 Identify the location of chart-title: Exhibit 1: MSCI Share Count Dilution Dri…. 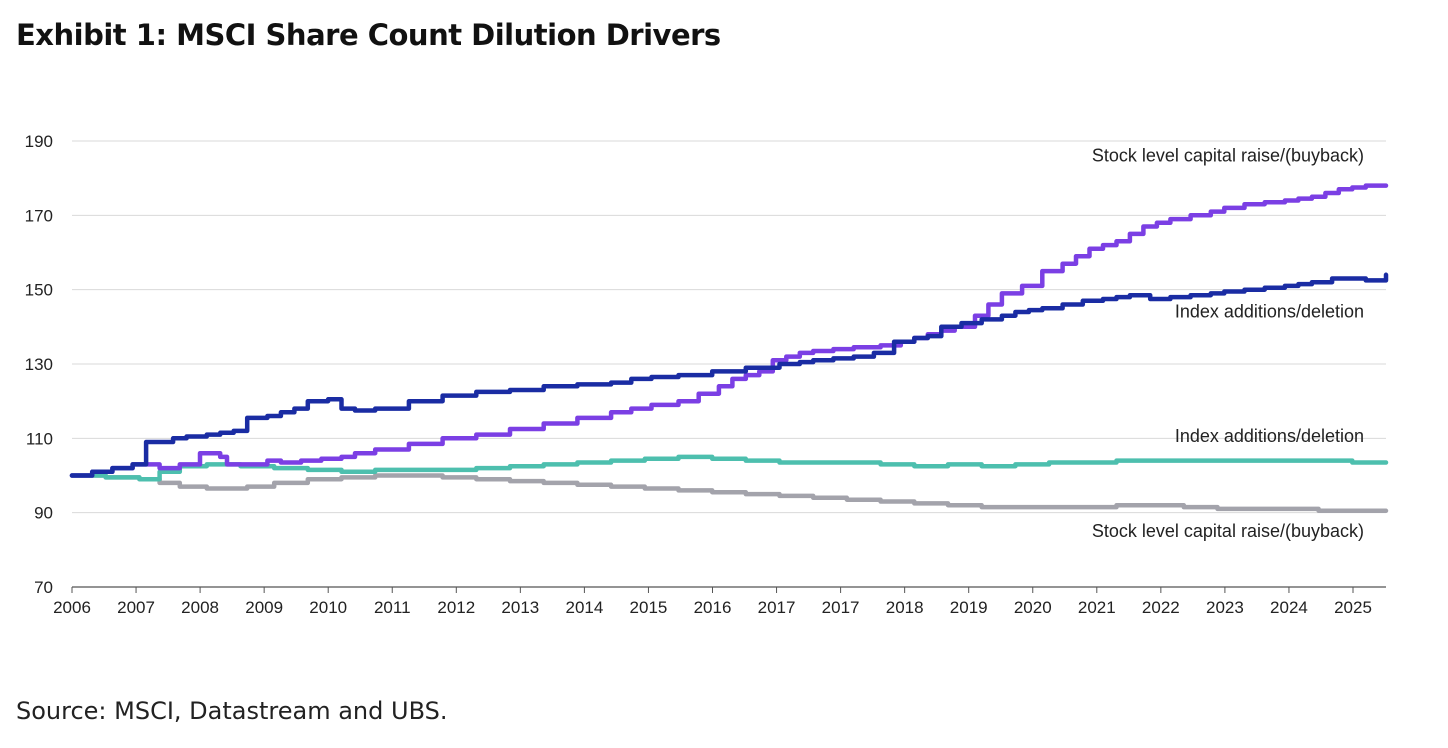
(368, 35).